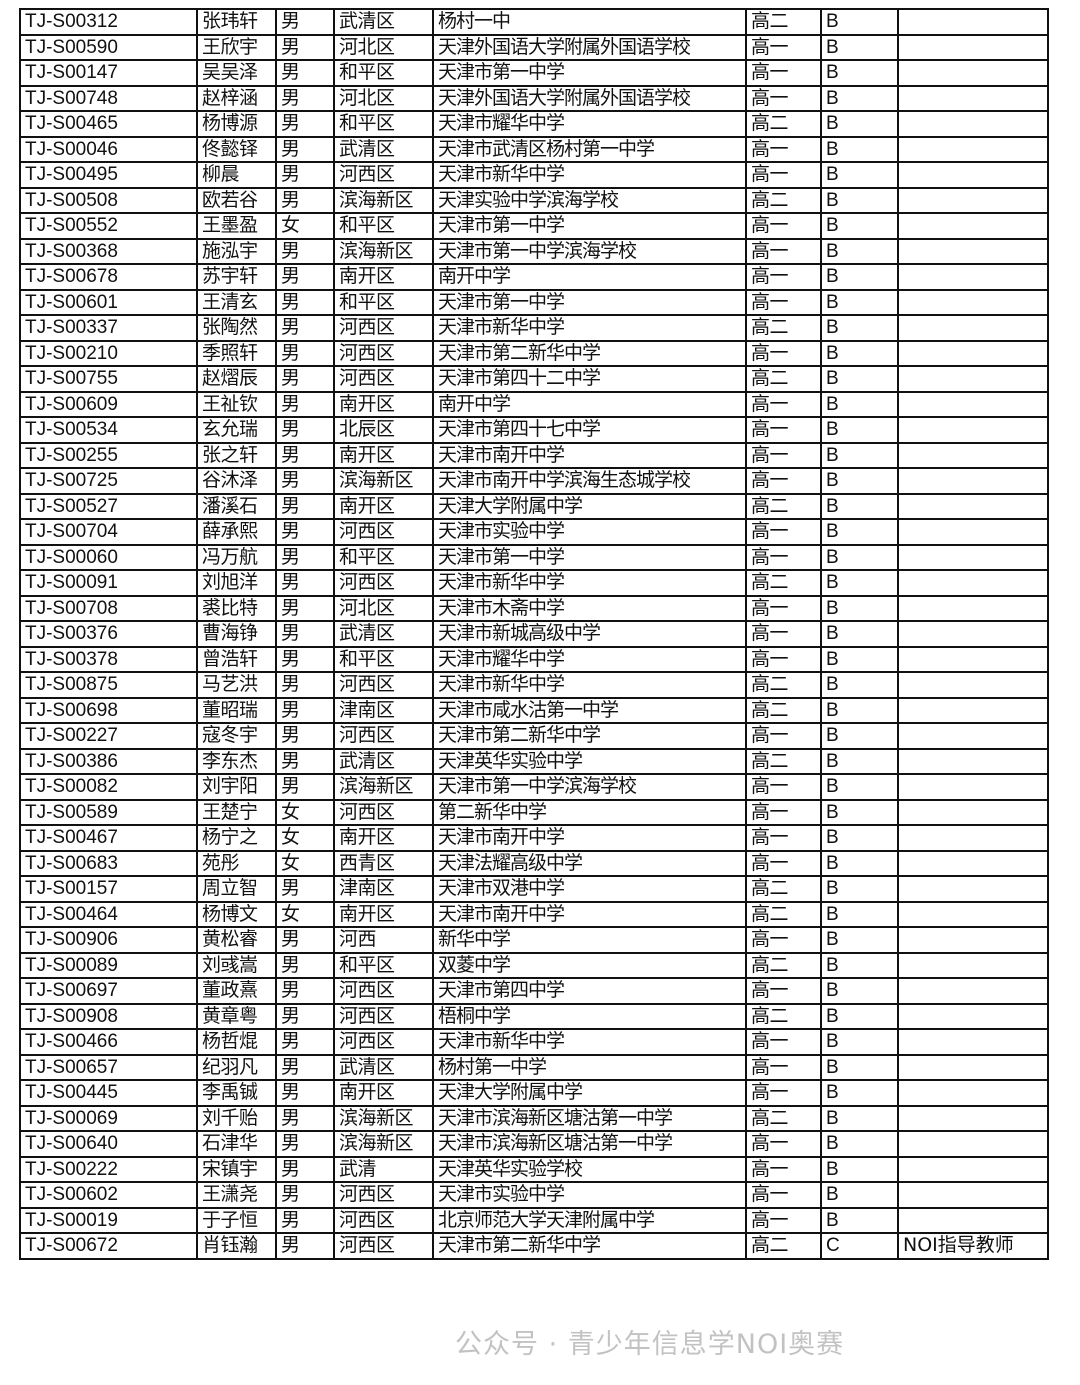  I want to click on student-id-cell: TJ-S00467, so click(108, 838).